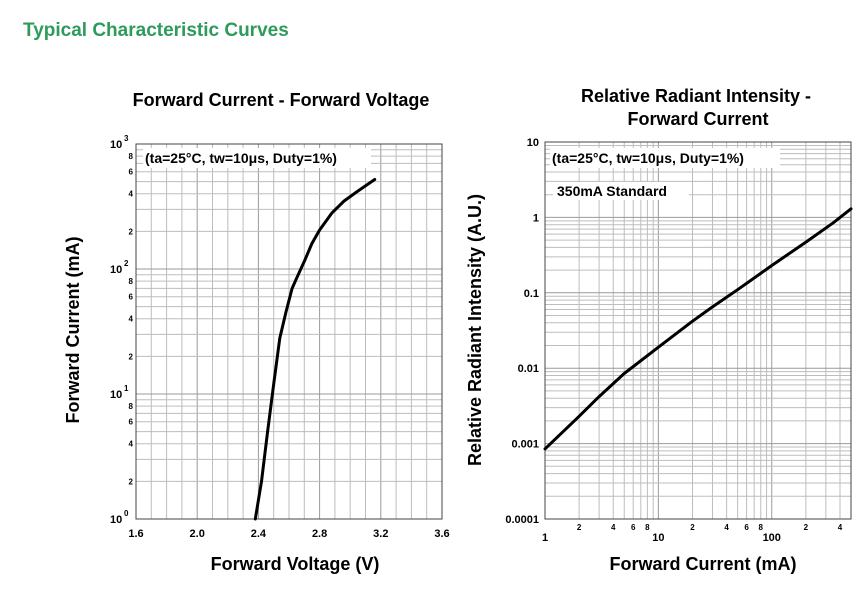 The width and height of the screenshot is (868, 597). Describe the element at coordinates (380, 534) in the screenshot. I see `left-x-tick-label: 3.2` at that location.